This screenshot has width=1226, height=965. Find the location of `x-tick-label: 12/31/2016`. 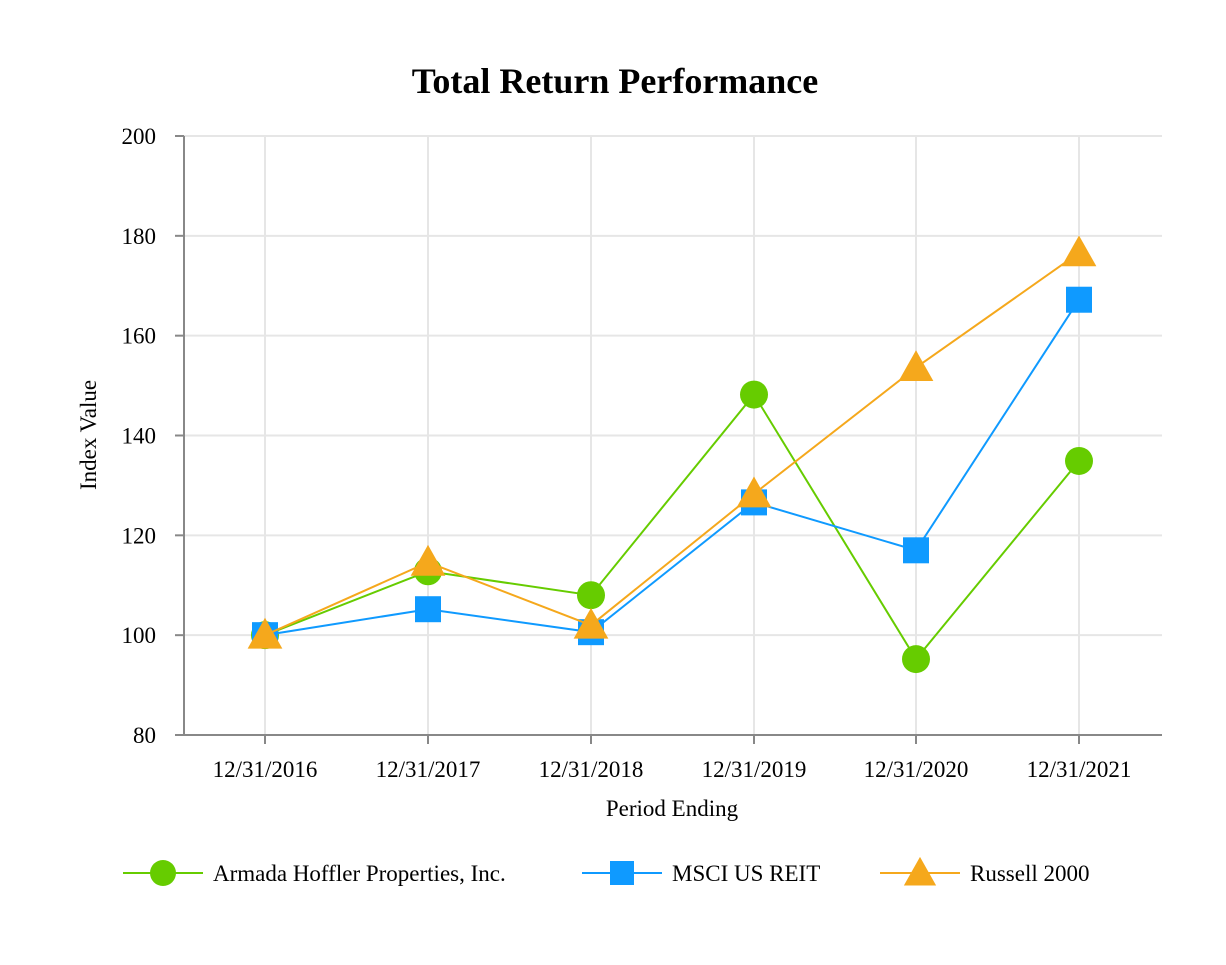

x-tick-label: 12/31/2016 is located at coordinates (265, 769).